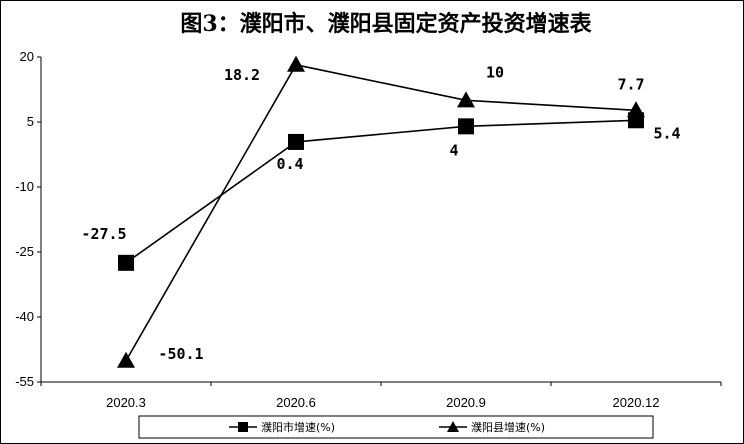 This screenshot has height=444, width=744. What do you see at coordinates (508, 427) in the screenshot?
I see `legend-label: 濮阳县增速(%)` at bounding box center [508, 427].